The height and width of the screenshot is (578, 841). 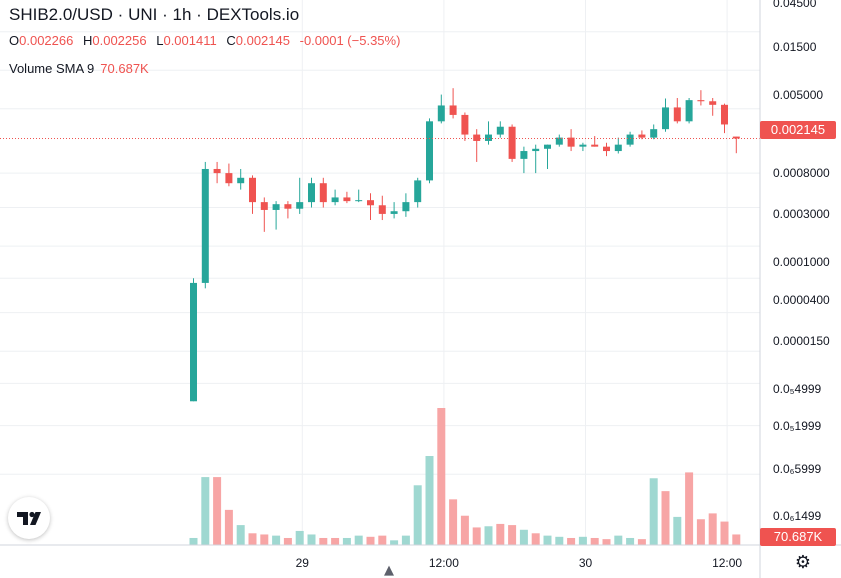 I want to click on price-tick-label: 0.0₅1999, so click(x=797, y=426).